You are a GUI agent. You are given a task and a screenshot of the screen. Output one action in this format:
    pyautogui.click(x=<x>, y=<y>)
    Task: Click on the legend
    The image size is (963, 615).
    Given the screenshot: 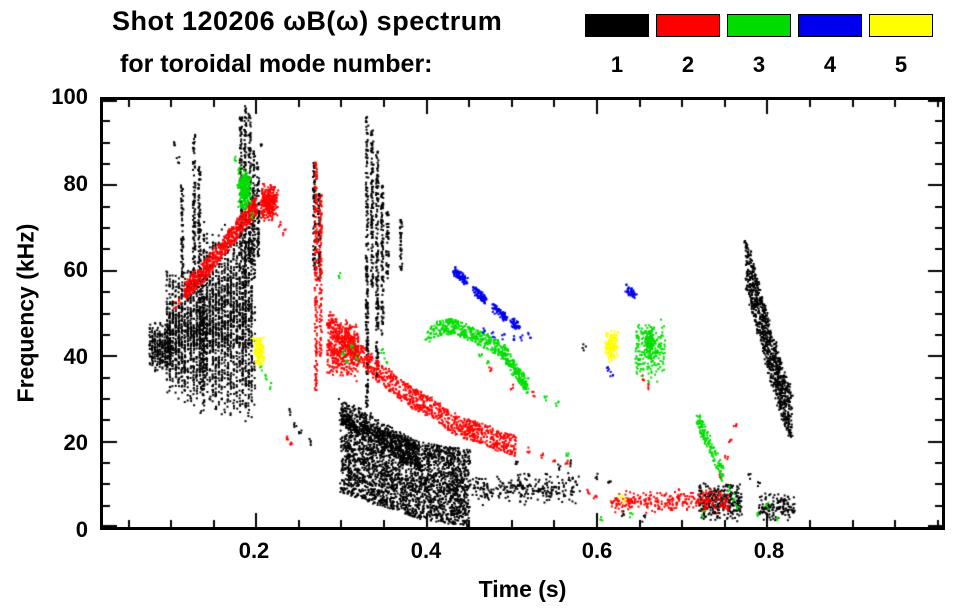 What is the action you would take?
    pyautogui.click(x=759, y=25)
    